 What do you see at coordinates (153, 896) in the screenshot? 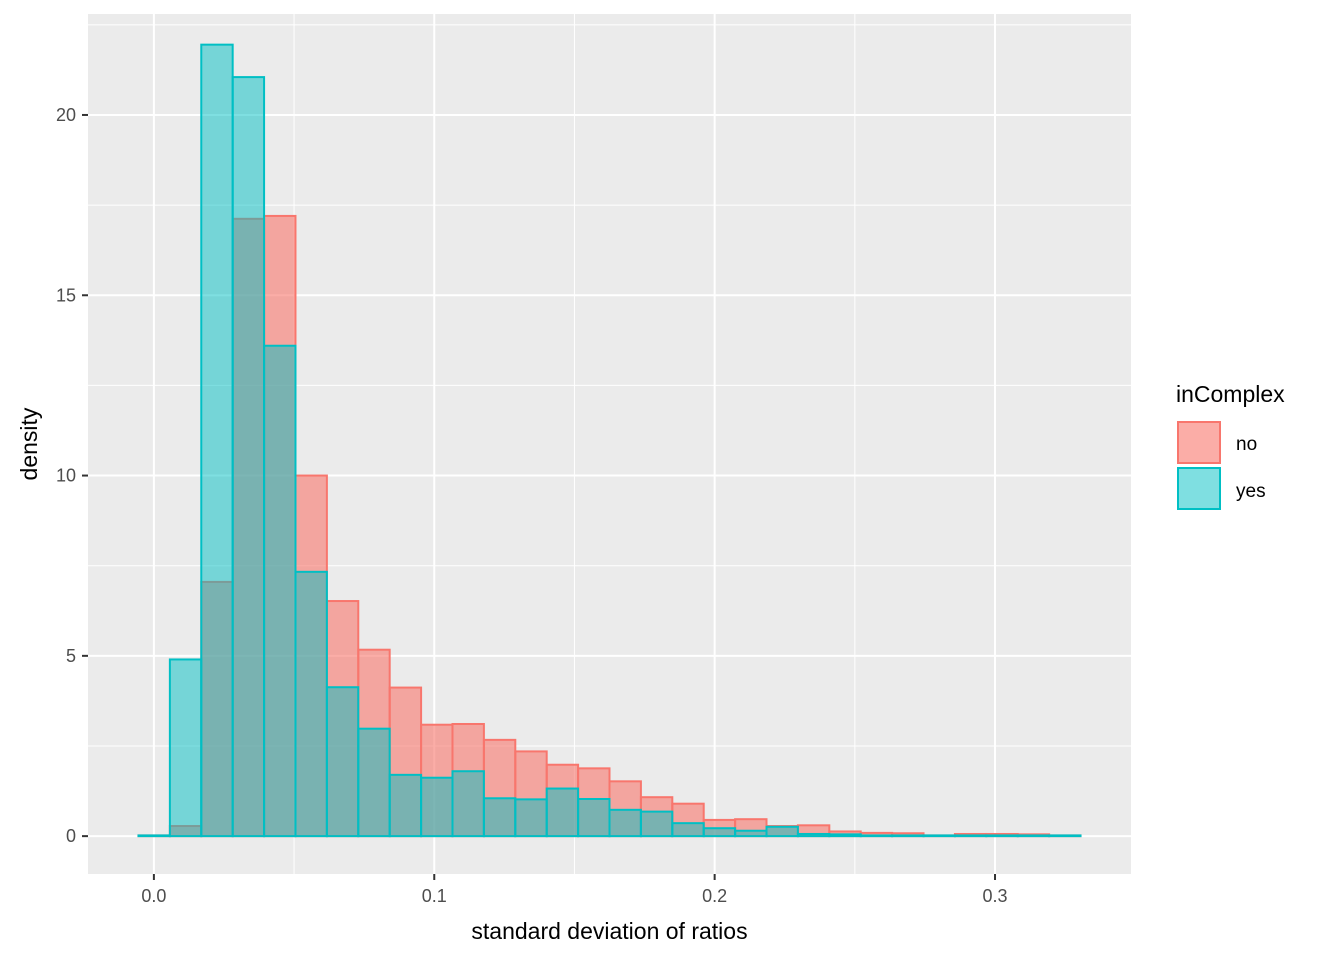
I see `x-tick-label: 0.0` at bounding box center [153, 896].